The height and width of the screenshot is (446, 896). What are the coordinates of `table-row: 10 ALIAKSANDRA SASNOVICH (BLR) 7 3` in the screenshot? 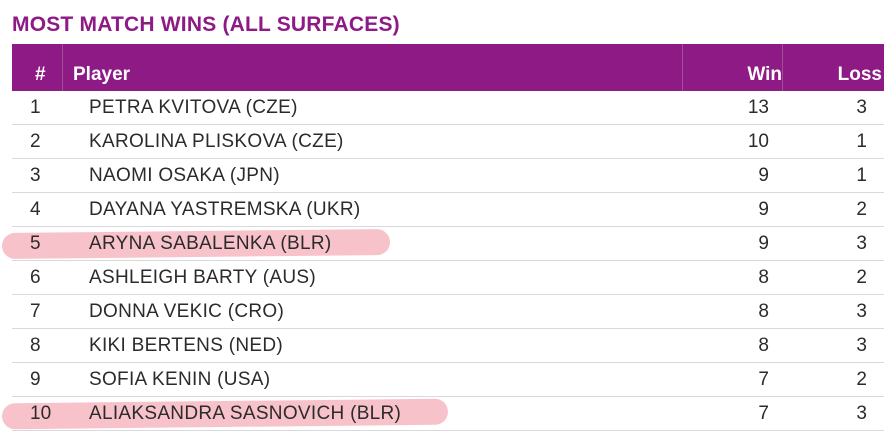 It's located at (442, 414).